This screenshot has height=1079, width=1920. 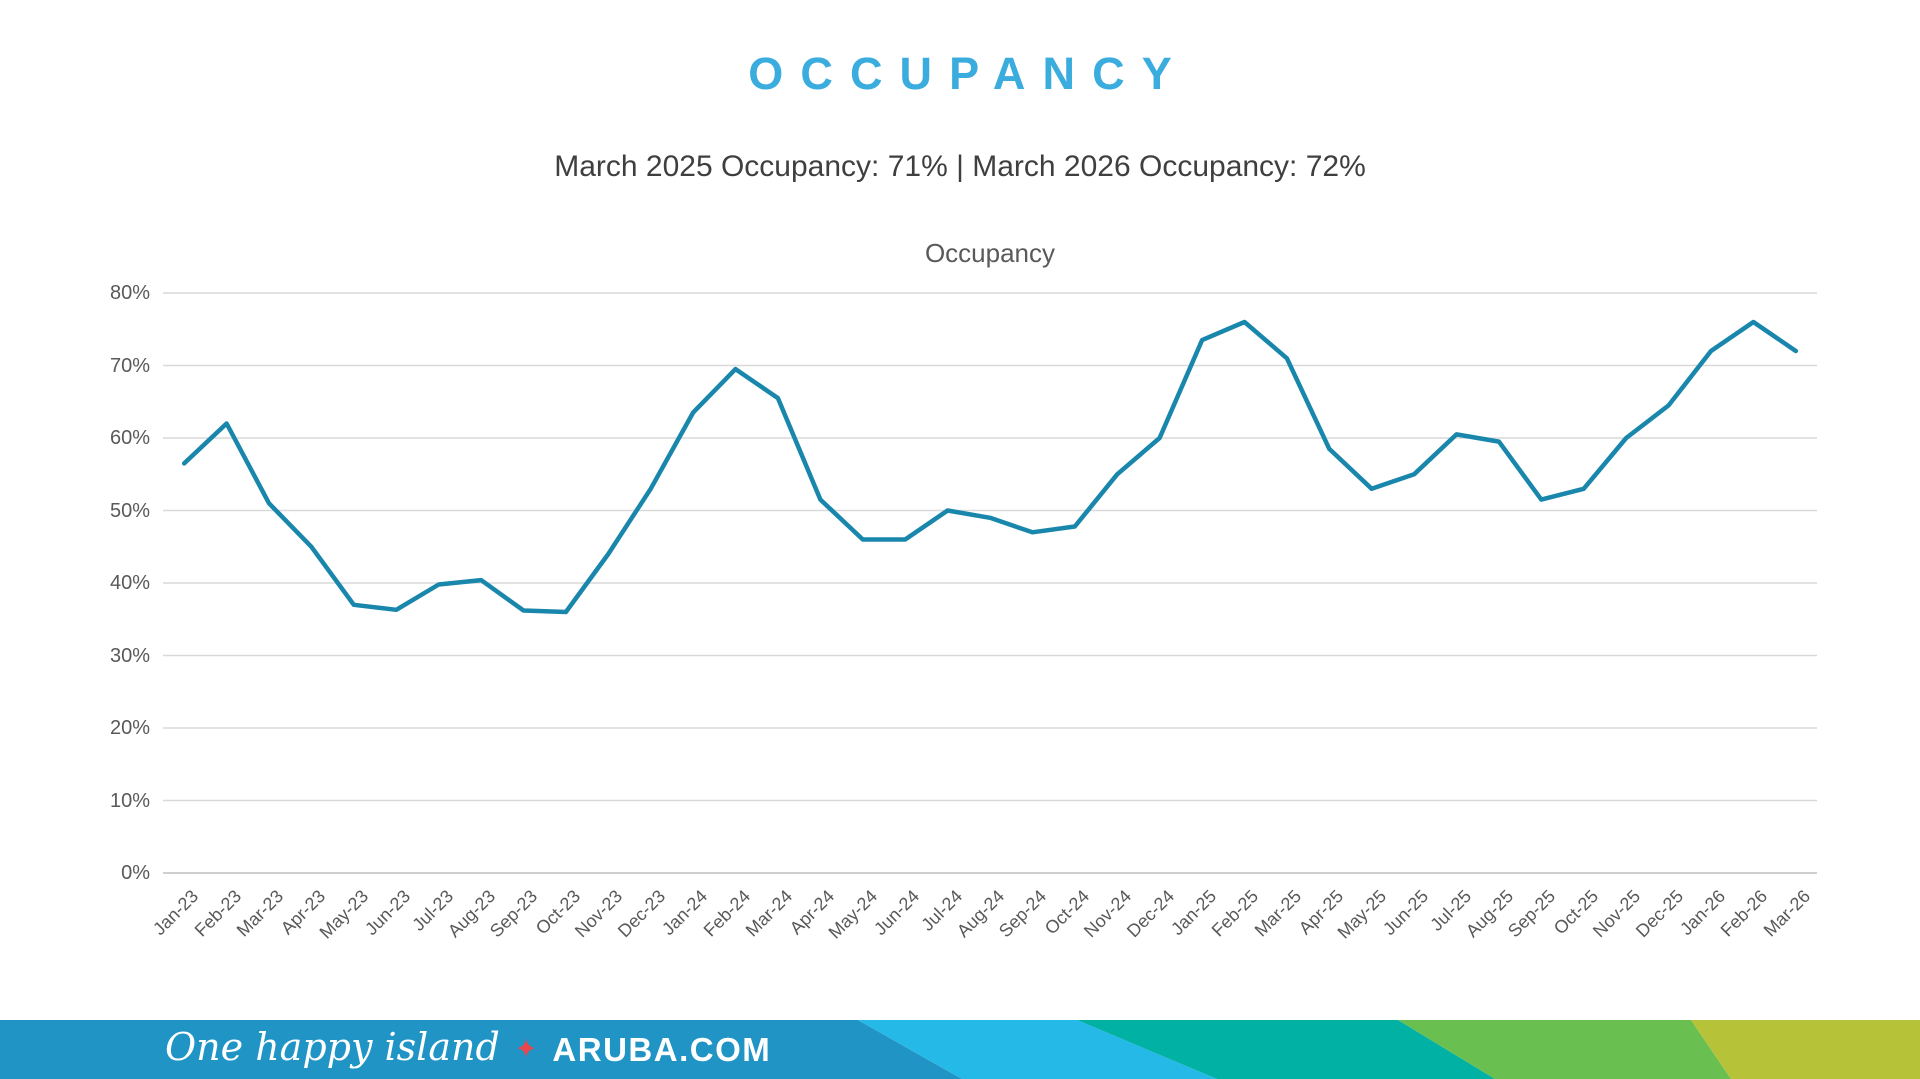 What do you see at coordinates (526, 1049) in the screenshot?
I see `star-icon: ✦` at bounding box center [526, 1049].